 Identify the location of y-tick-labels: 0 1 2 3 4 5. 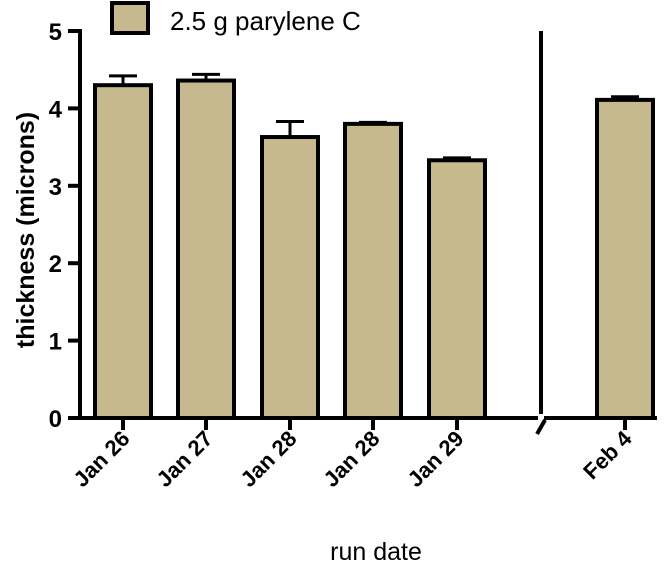
(56, 226).